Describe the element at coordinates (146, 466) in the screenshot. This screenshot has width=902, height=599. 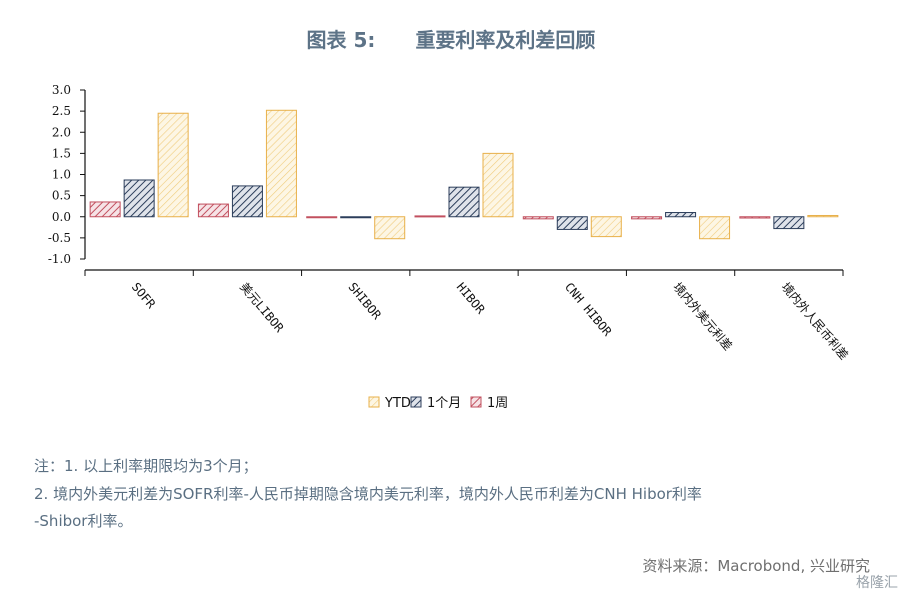
I see `note-line-1: 注：1. 以上利率期限均为3个月；` at that location.